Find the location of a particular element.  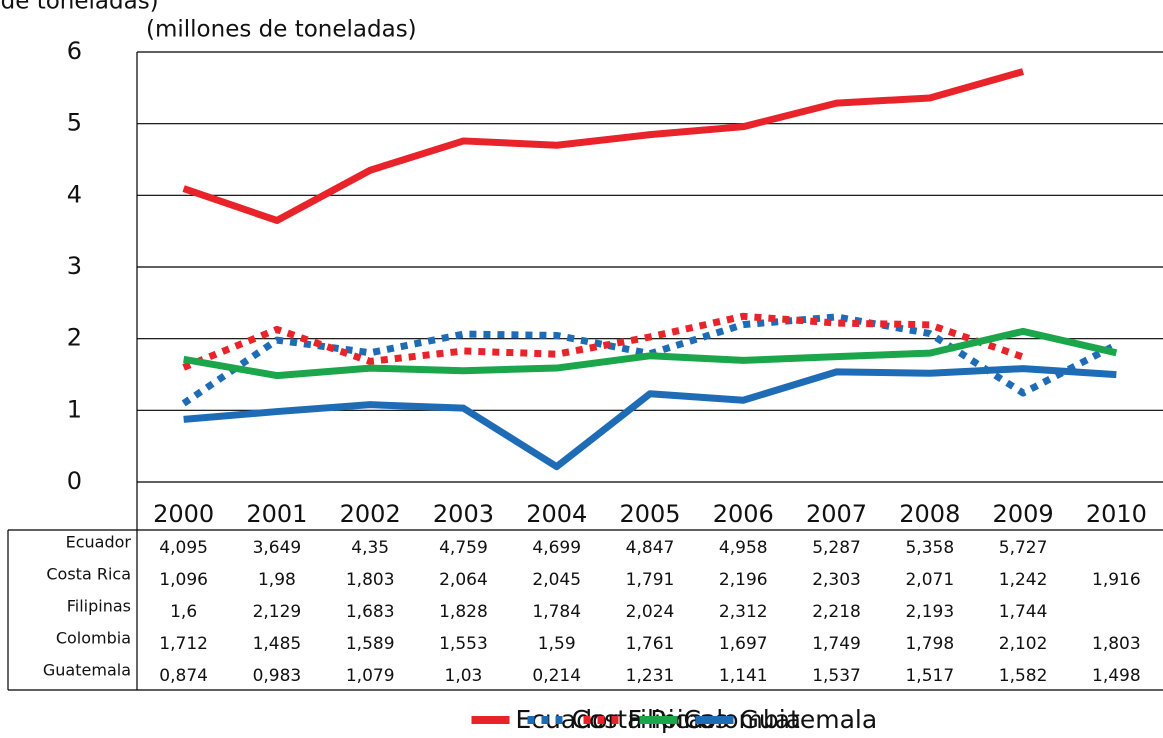

table-cell: 0,983 is located at coordinates (277, 676).